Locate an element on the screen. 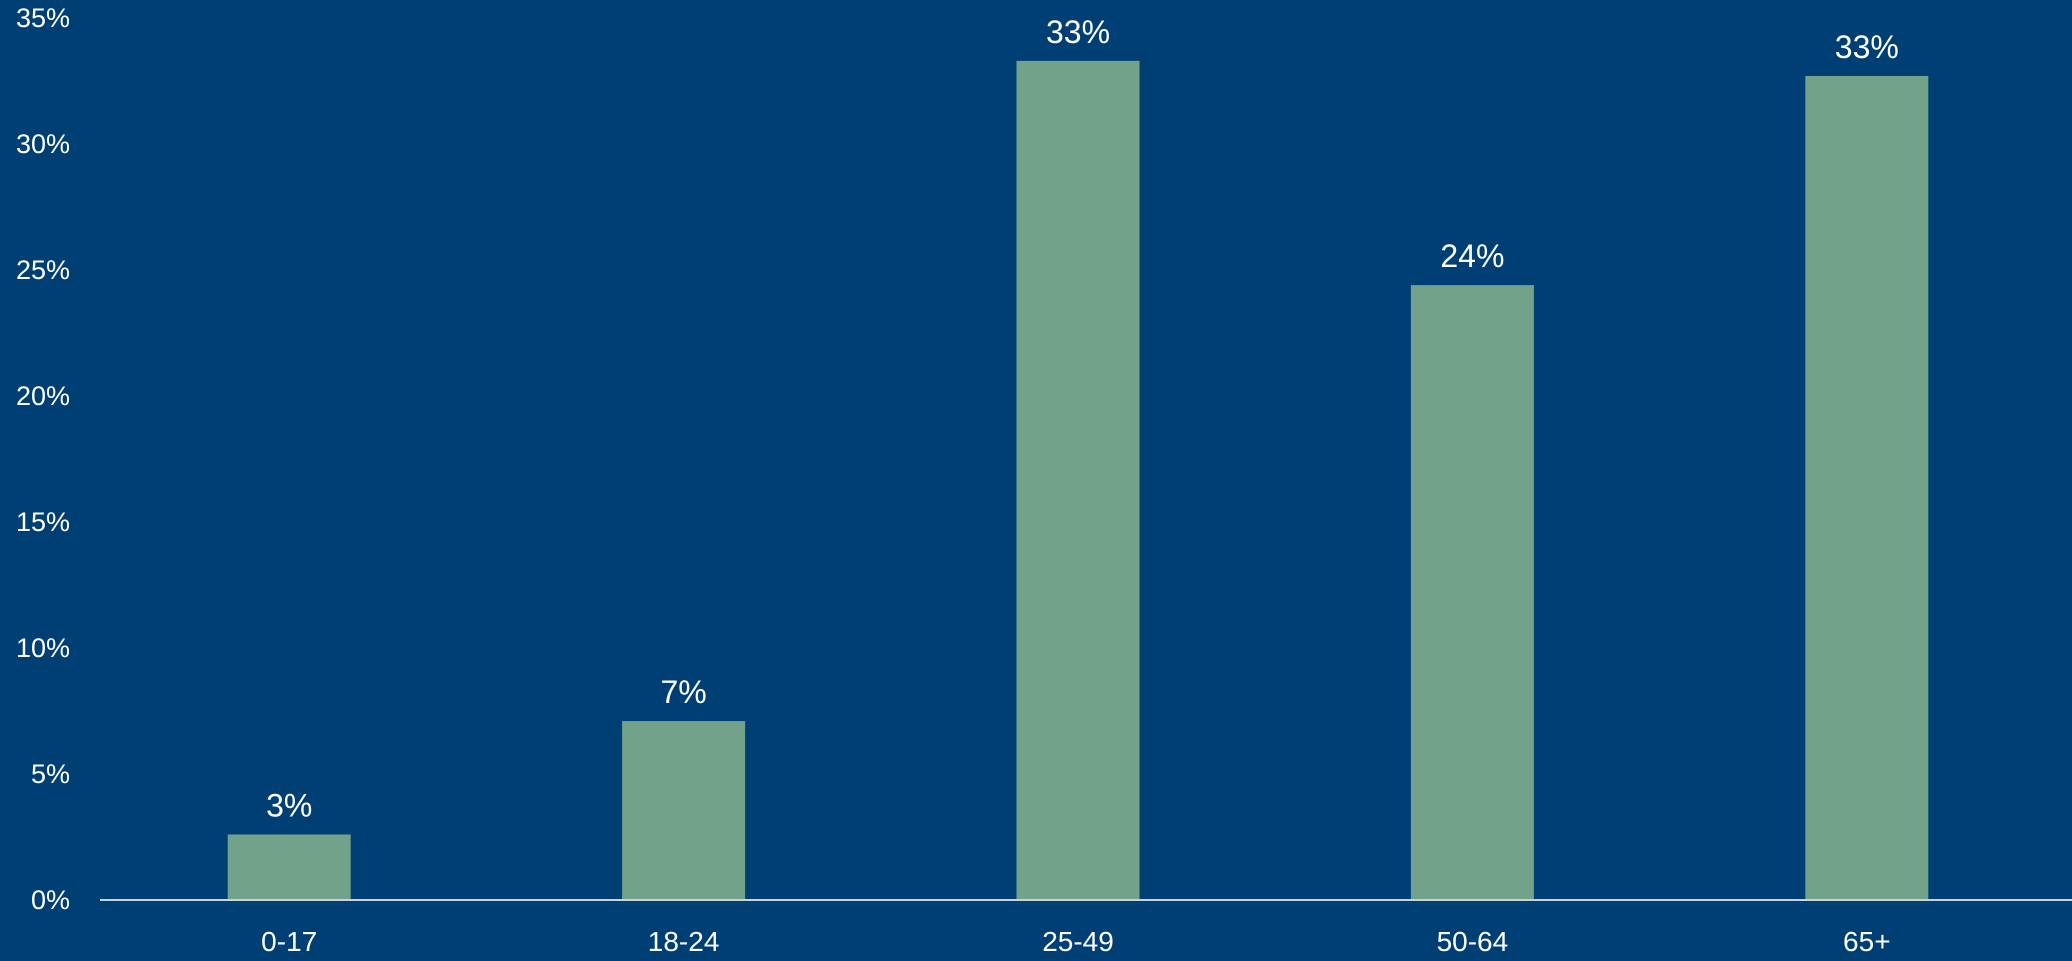 The height and width of the screenshot is (961, 2072). y-tick-label: 30% is located at coordinates (43, 144).